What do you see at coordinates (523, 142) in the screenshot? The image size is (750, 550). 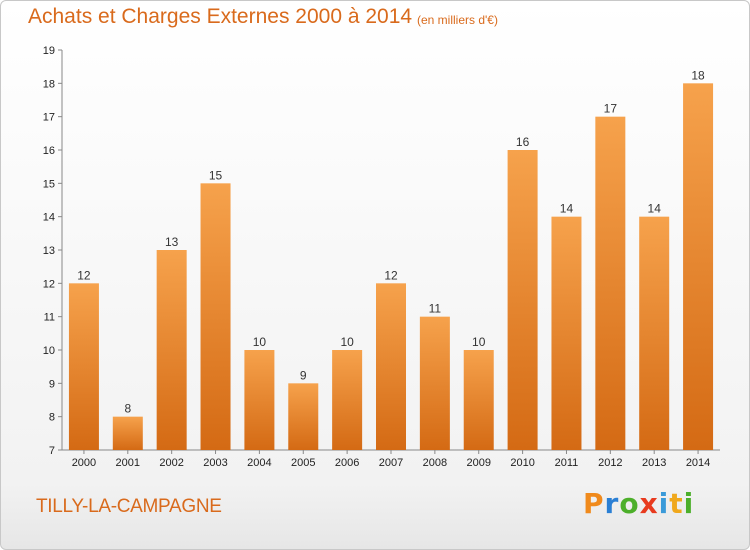 I see `data-label-2010: 16` at bounding box center [523, 142].